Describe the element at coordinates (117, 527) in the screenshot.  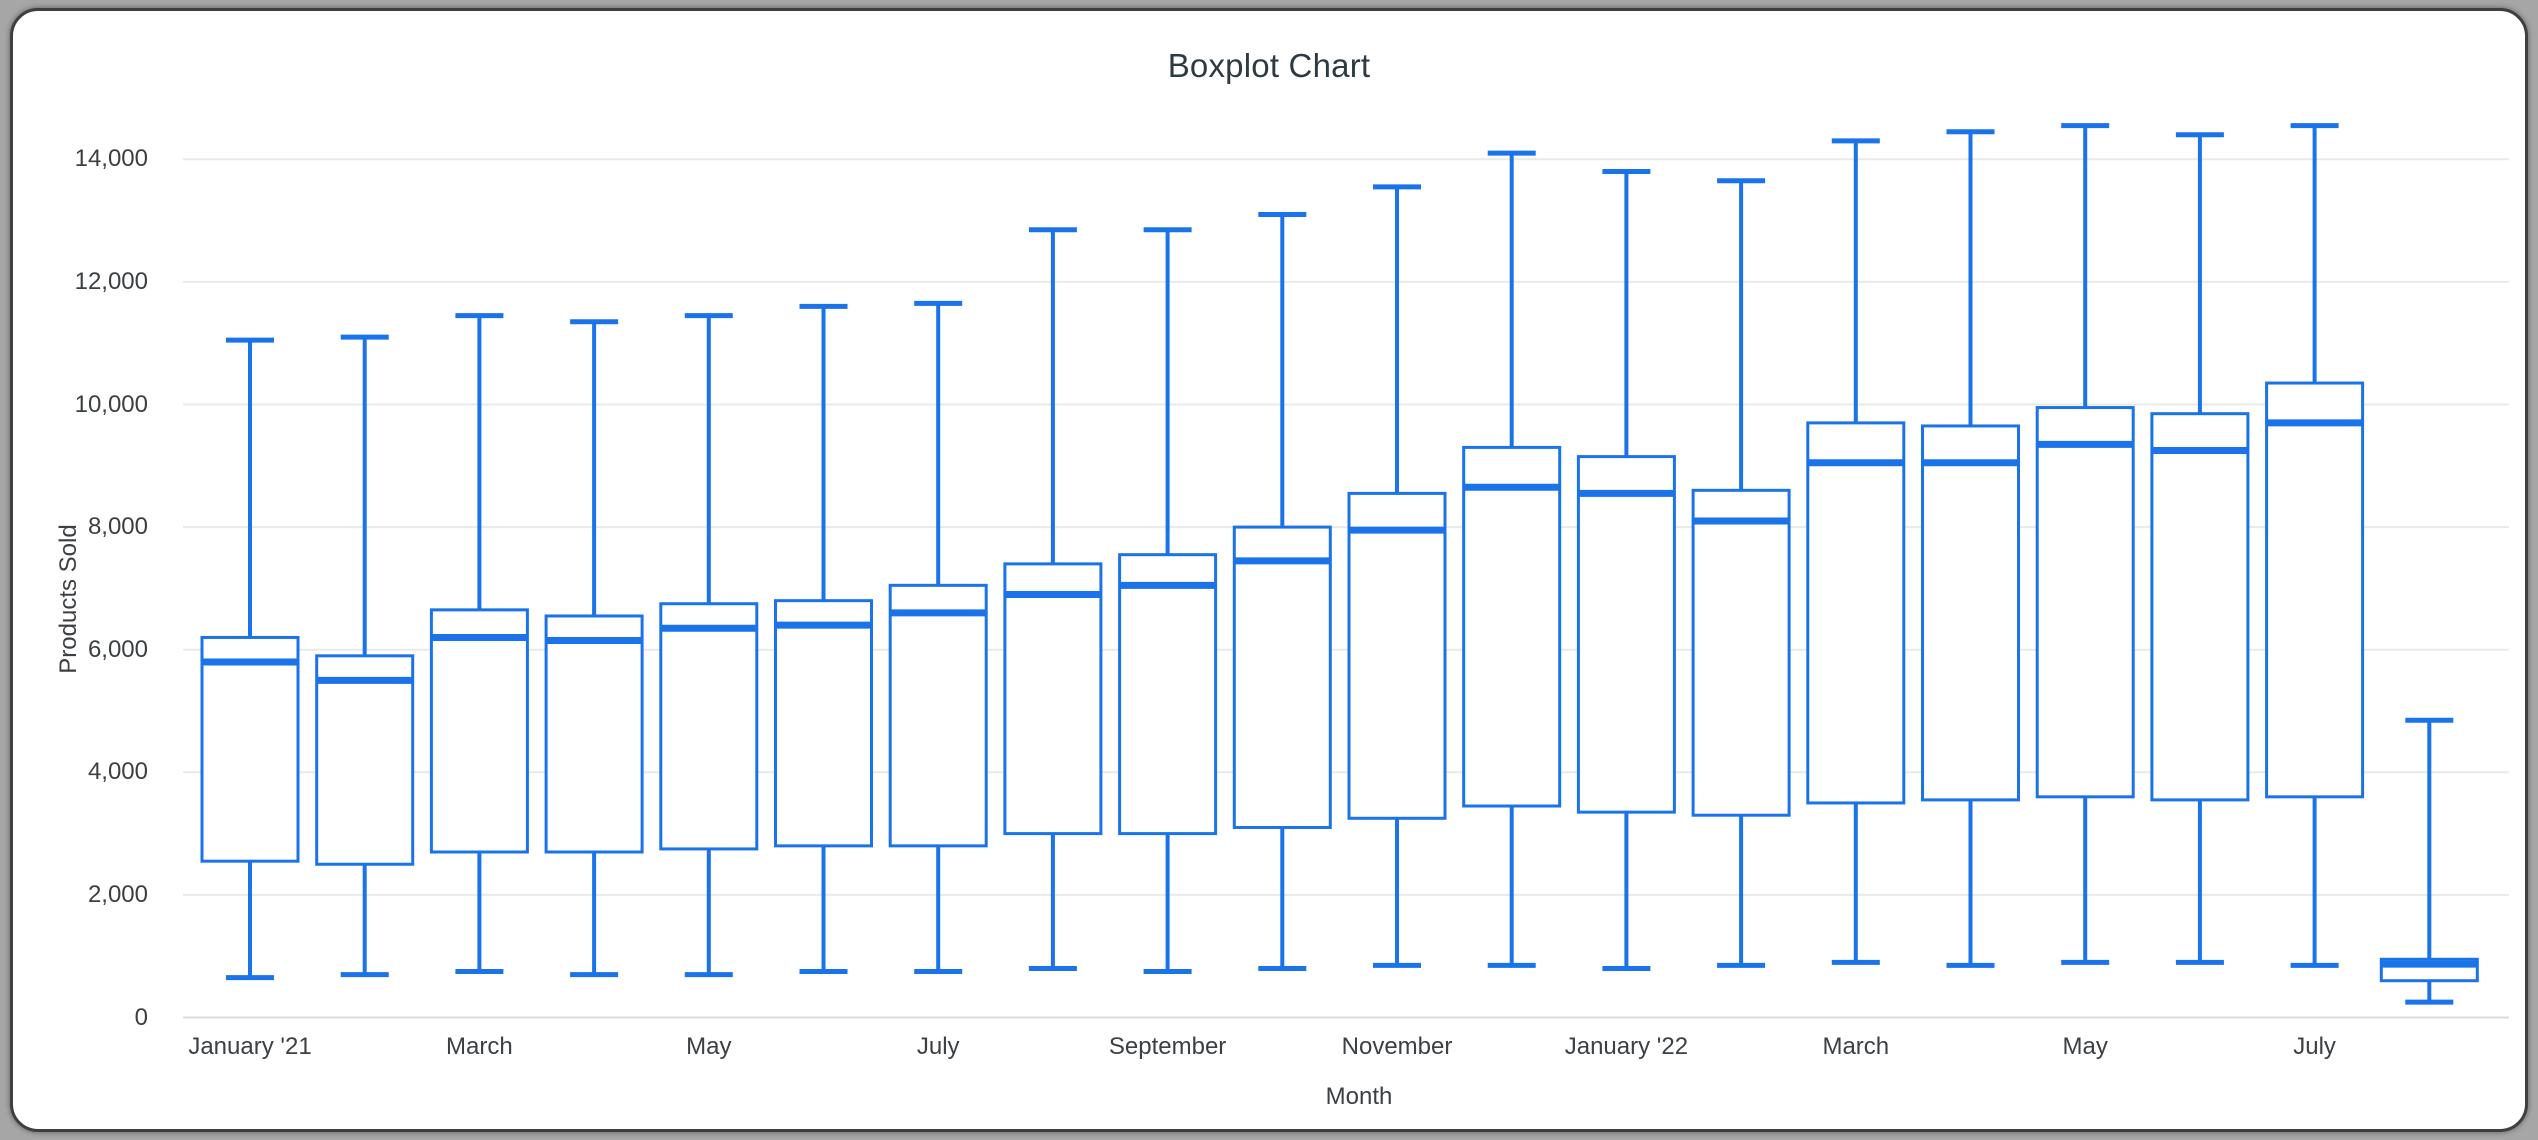
I see `y-tick-label-8000: 8,000` at that location.